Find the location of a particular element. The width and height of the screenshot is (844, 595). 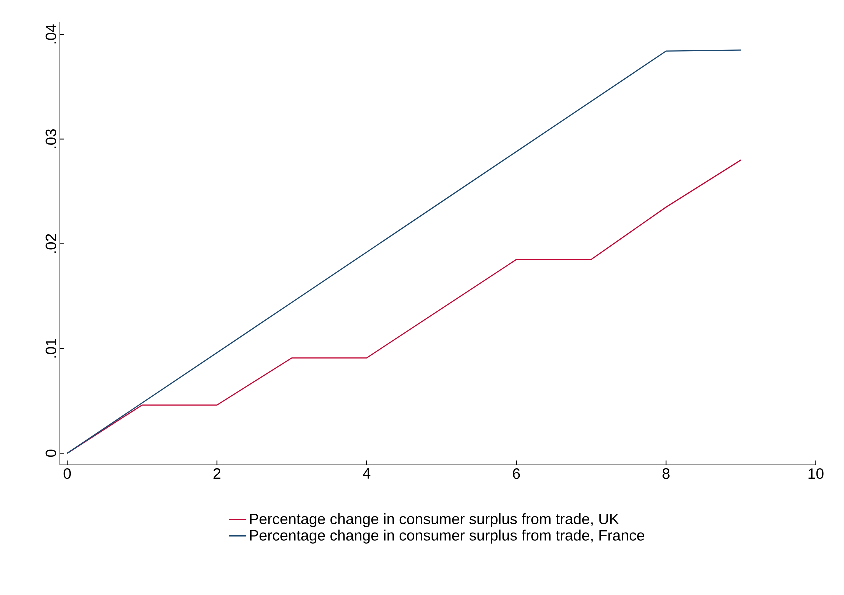

x-tick-label: 4 is located at coordinates (367, 473).